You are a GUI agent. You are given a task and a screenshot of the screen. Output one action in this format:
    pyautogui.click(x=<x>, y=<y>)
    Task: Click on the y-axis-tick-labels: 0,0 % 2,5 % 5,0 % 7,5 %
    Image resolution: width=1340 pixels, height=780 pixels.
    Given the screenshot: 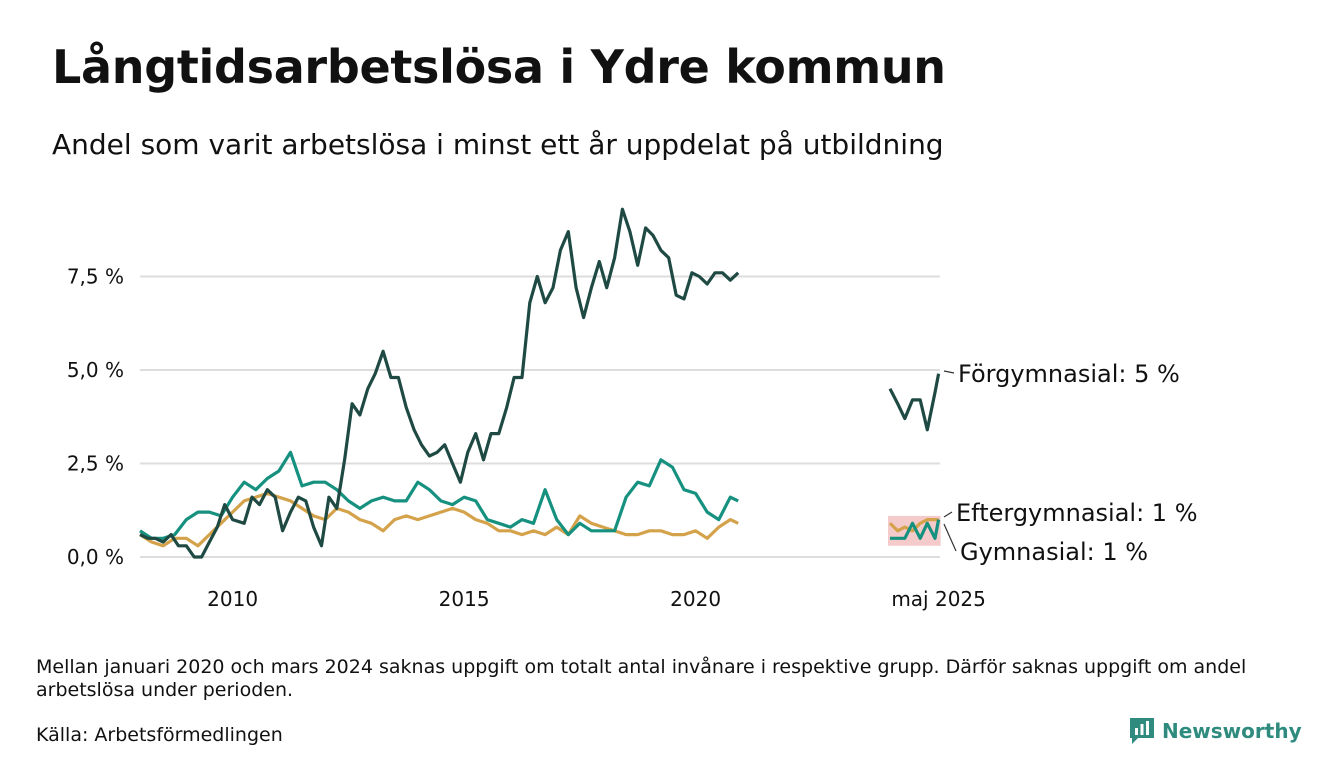 What is the action you would take?
    pyautogui.click(x=95, y=417)
    